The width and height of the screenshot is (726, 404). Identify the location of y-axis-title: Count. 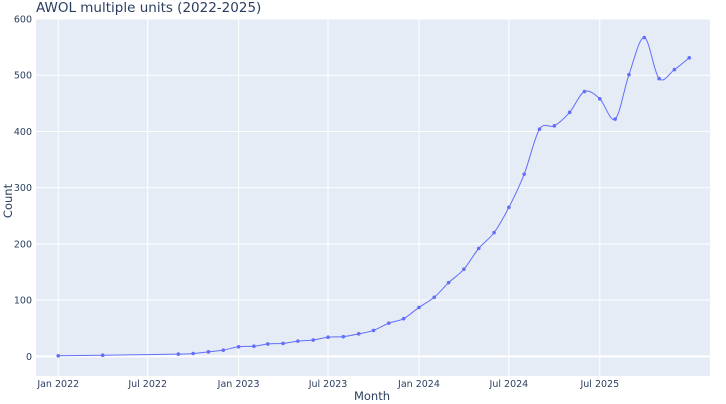
(8, 200).